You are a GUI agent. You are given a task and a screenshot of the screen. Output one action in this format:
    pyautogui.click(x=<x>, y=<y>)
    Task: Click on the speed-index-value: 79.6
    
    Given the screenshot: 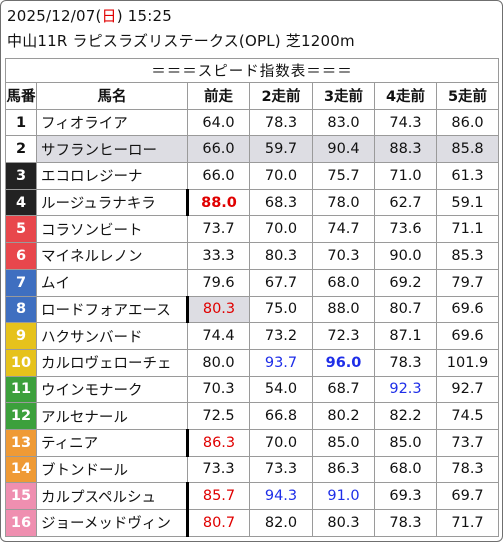 What is the action you would take?
    pyautogui.click(x=218, y=282)
    